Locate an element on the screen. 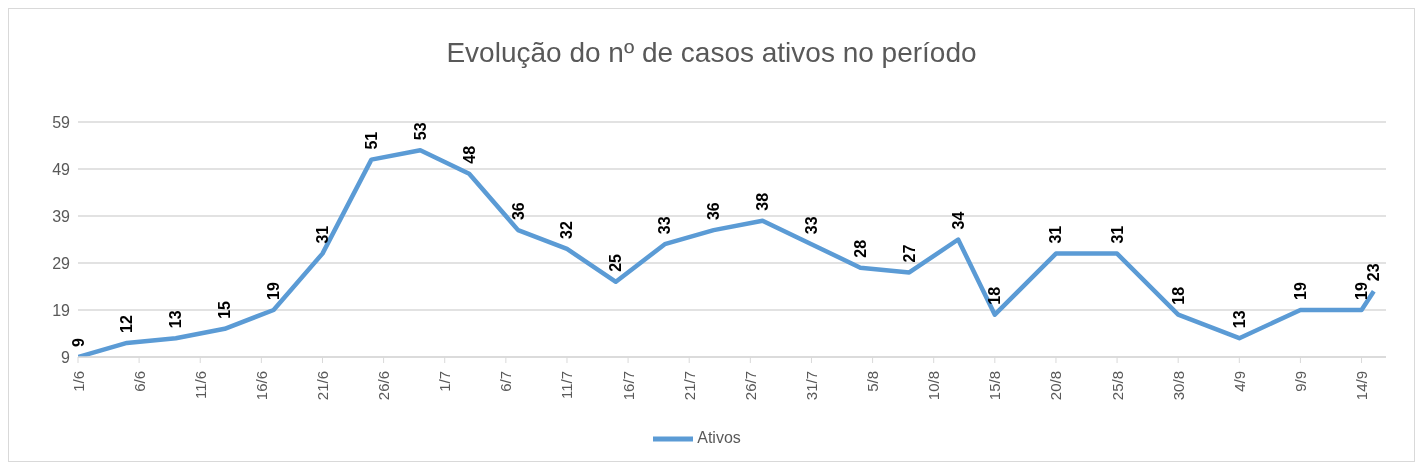 Image resolution: width=1424 pixels, height=470 pixels. x-tick-label: 1/6 is located at coordinates (78, 381).